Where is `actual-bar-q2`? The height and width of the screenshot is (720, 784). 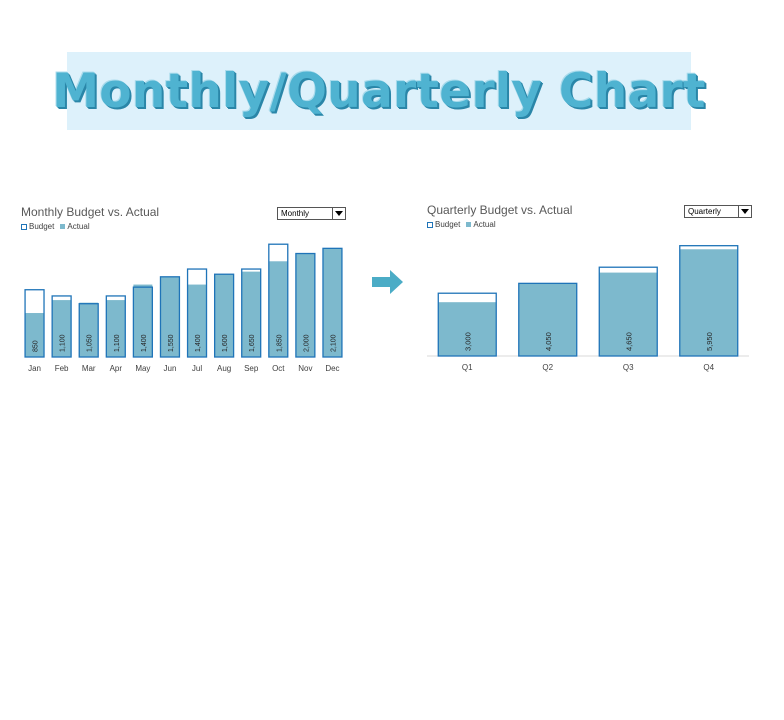 actual-bar-q2 is located at coordinates (547, 319).